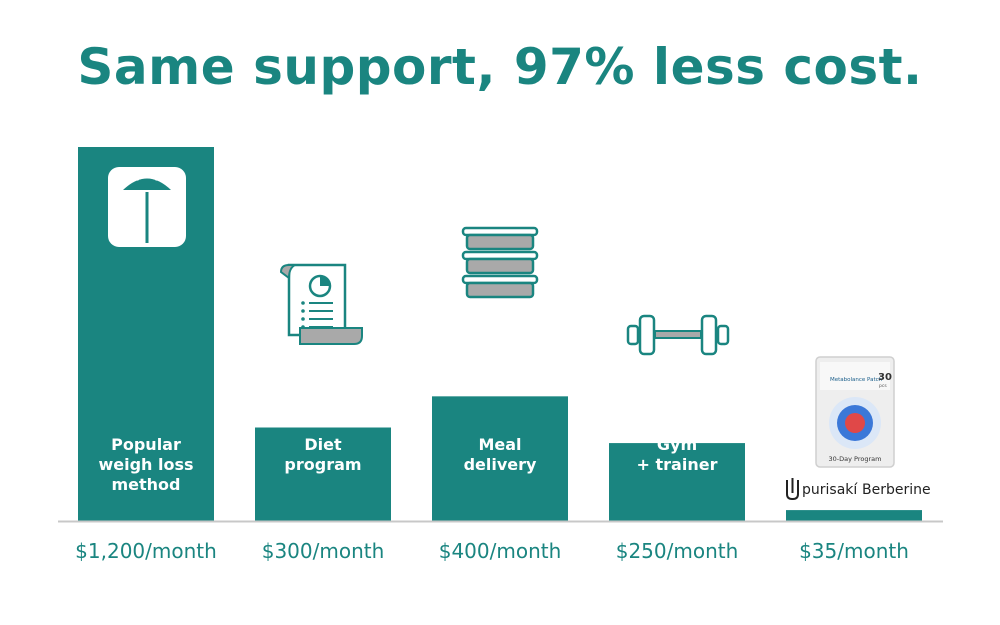  Describe the element at coordinates (883, 386) in the screenshot. I see `package-count-unit: pcs` at that location.